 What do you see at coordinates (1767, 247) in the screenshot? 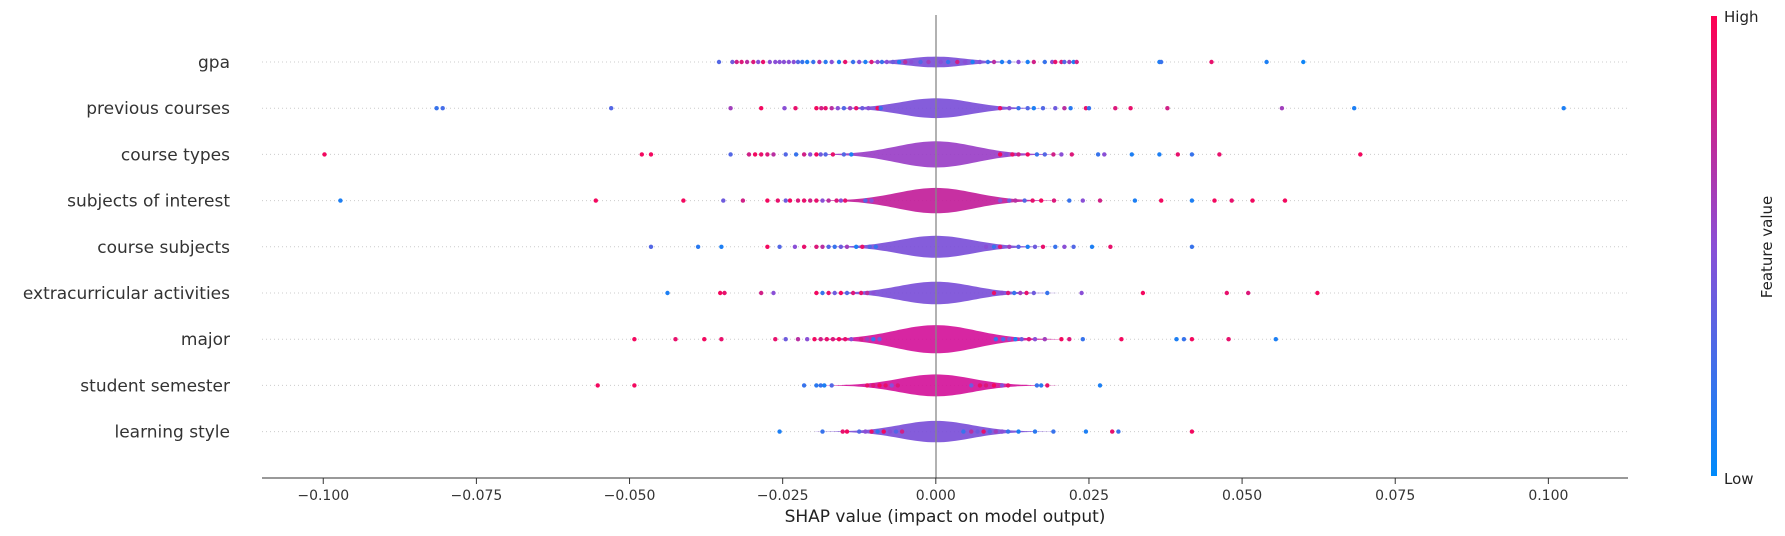
I see `colorbar-title: Feature value` at bounding box center [1767, 247].